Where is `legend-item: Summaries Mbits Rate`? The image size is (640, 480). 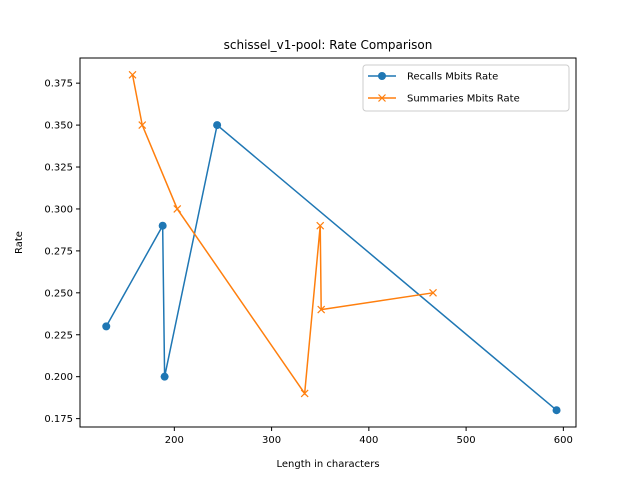 legend-item: Summaries Mbits Rate is located at coordinates (444, 99).